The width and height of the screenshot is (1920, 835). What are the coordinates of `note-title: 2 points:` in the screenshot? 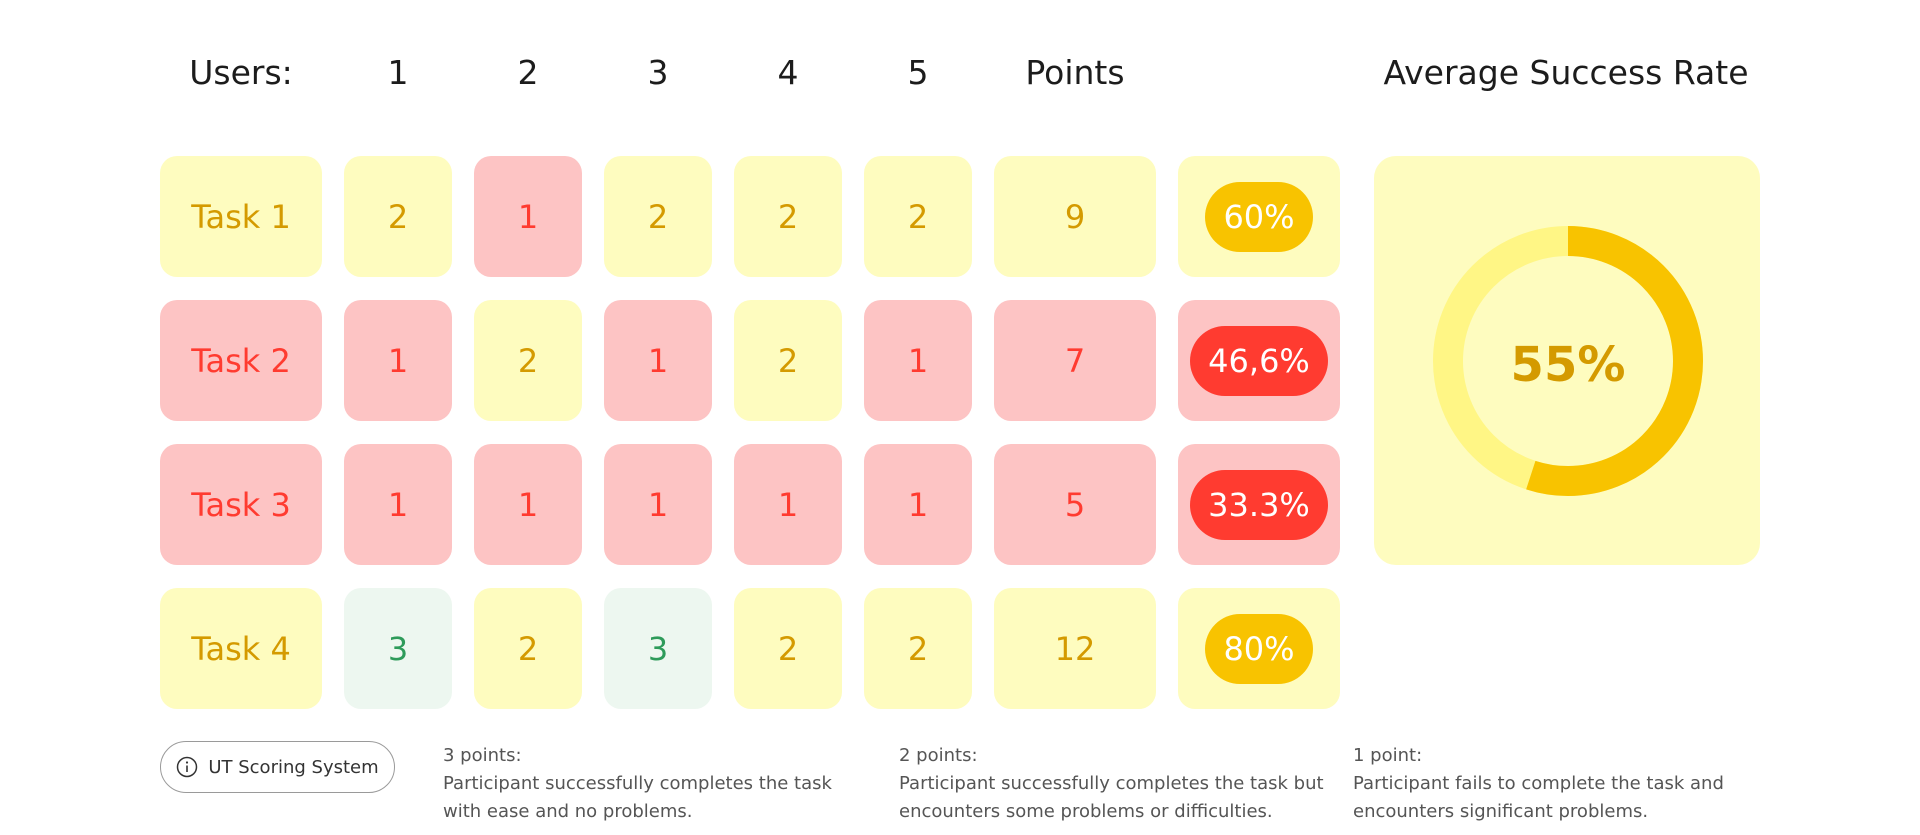 It's located at (938, 755).